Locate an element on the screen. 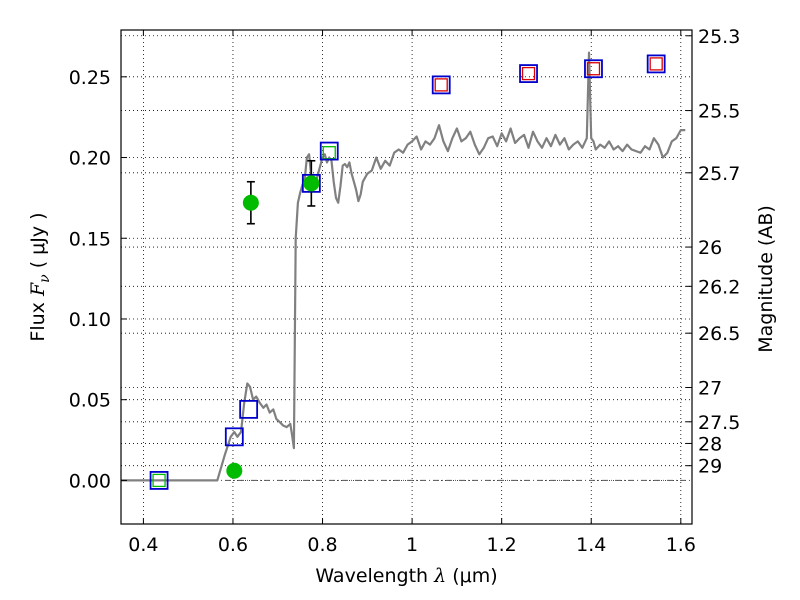 The image size is (800, 600). x-tick-label: 0.4 is located at coordinates (143, 545).